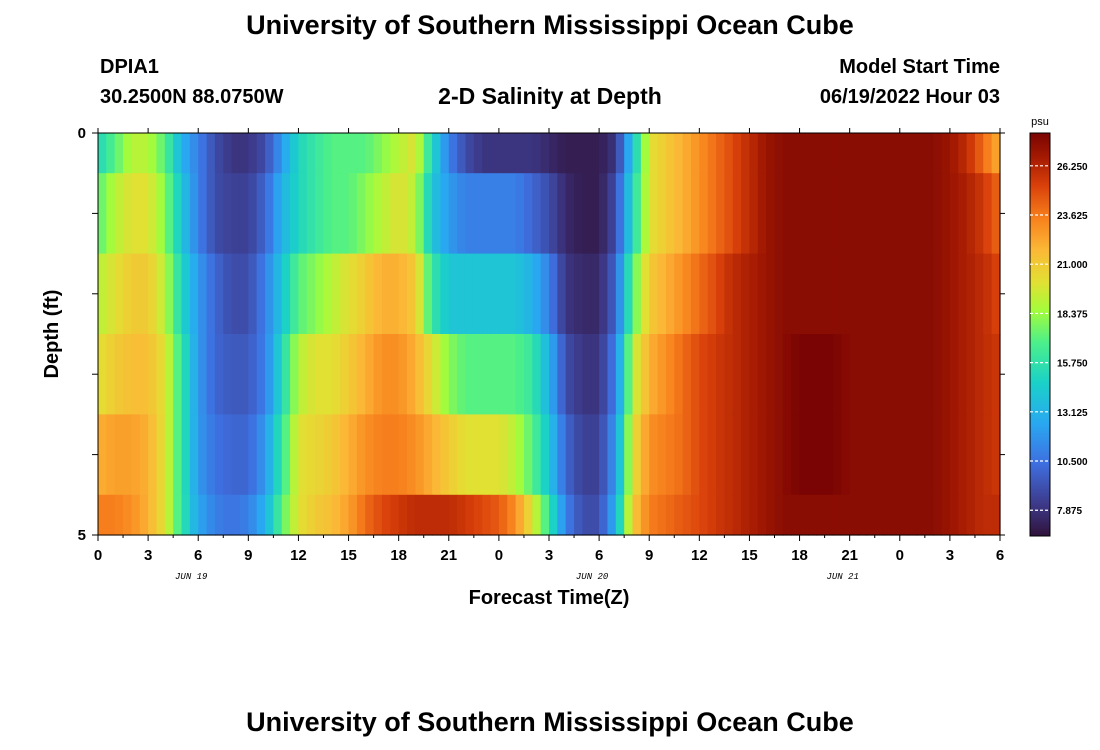 The width and height of the screenshot is (1100, 750). Describe the element at coordinates (1040, 122) in the screenshot. I see `colorbar-unit: psu` at that location.